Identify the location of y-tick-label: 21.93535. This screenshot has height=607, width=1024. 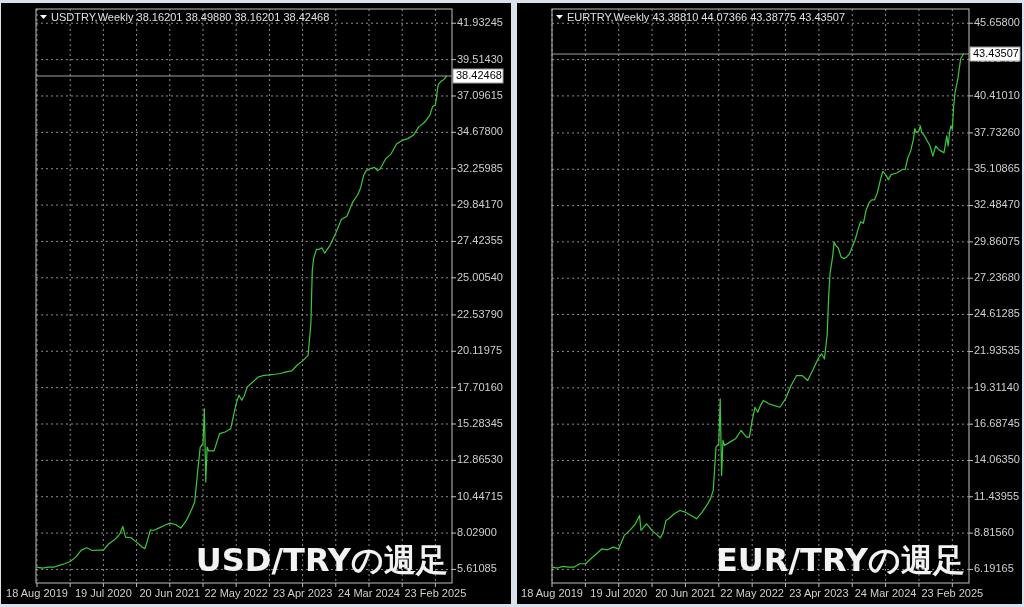
(997, 350).